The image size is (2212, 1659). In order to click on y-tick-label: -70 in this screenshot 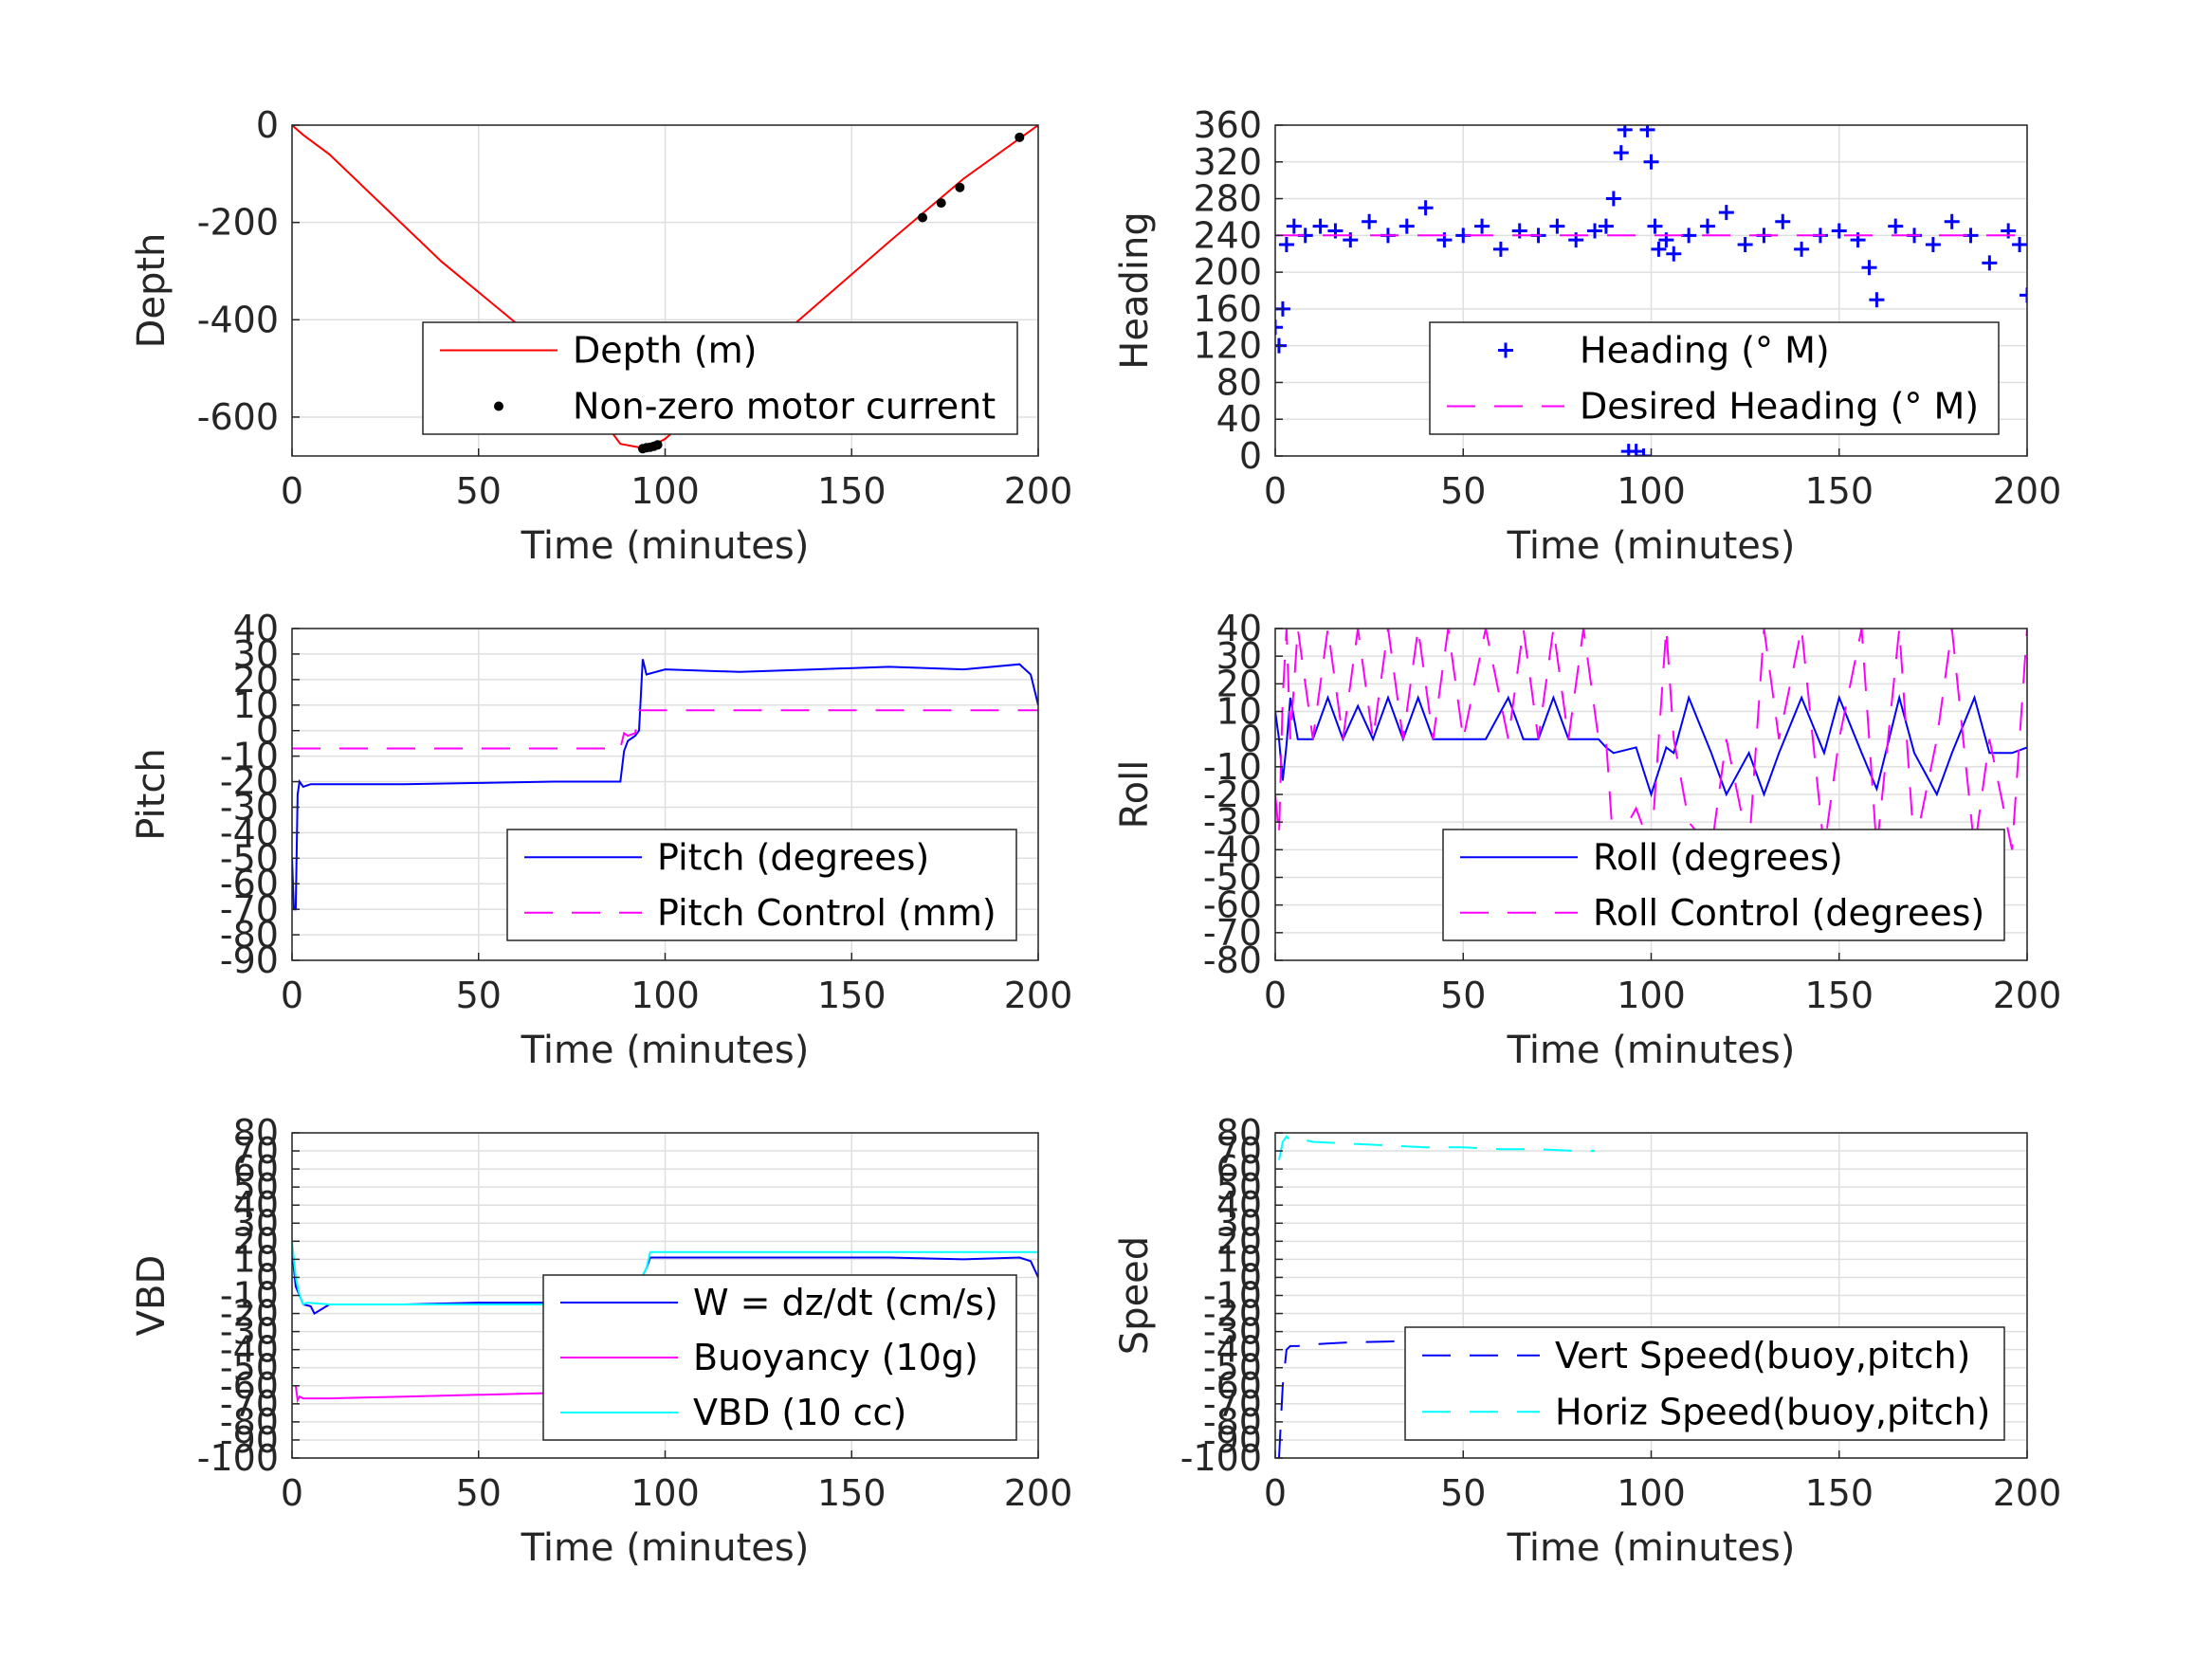, I will do `click(1232, 1404)`.